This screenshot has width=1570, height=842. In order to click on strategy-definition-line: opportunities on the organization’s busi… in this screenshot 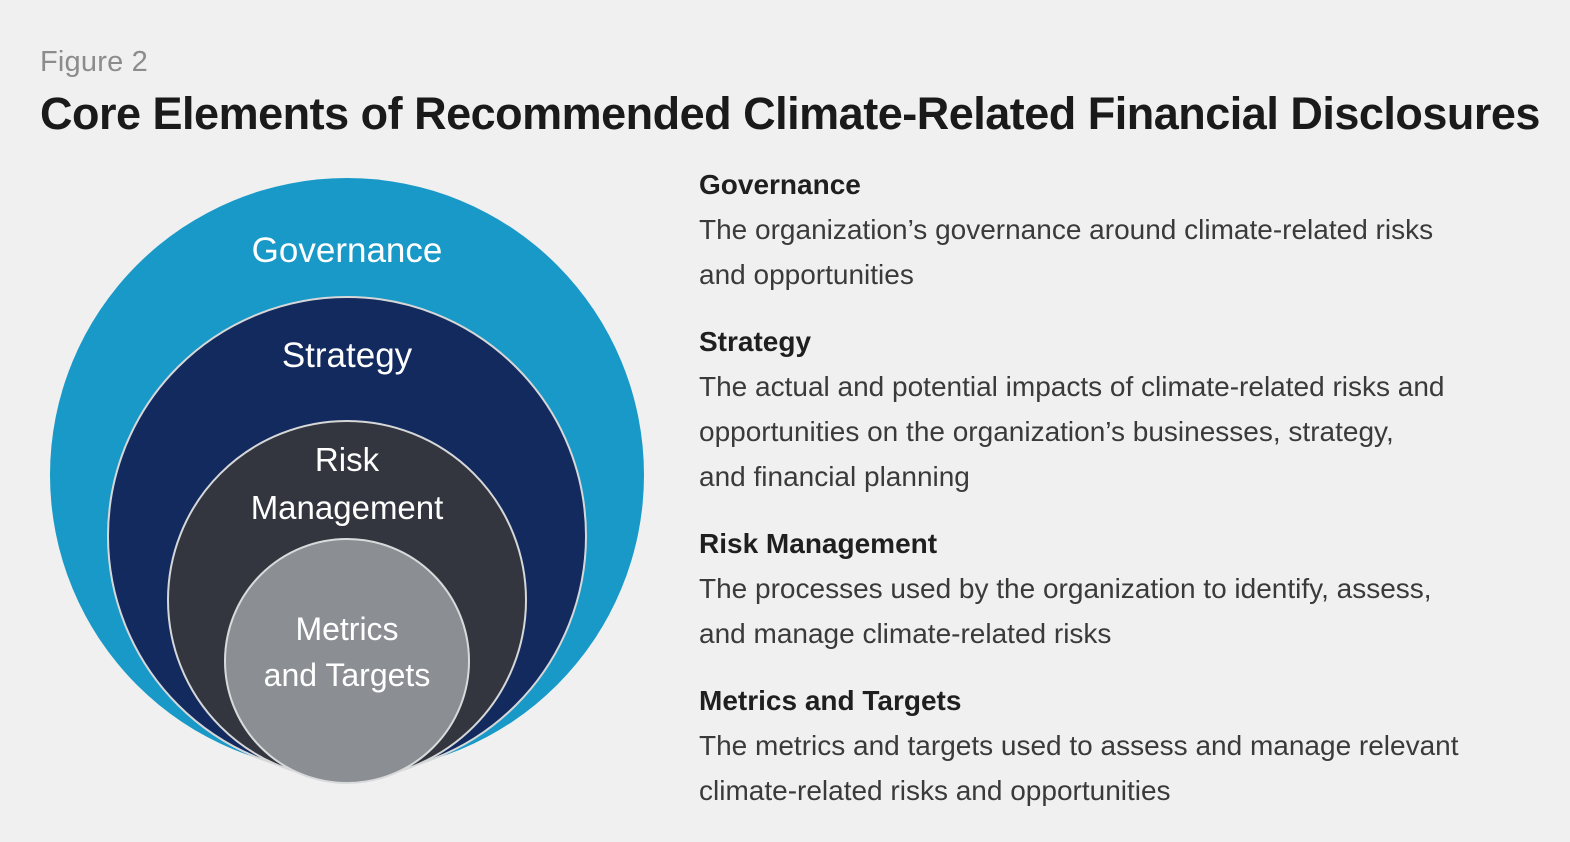, I will do `click(1046, 431)`.